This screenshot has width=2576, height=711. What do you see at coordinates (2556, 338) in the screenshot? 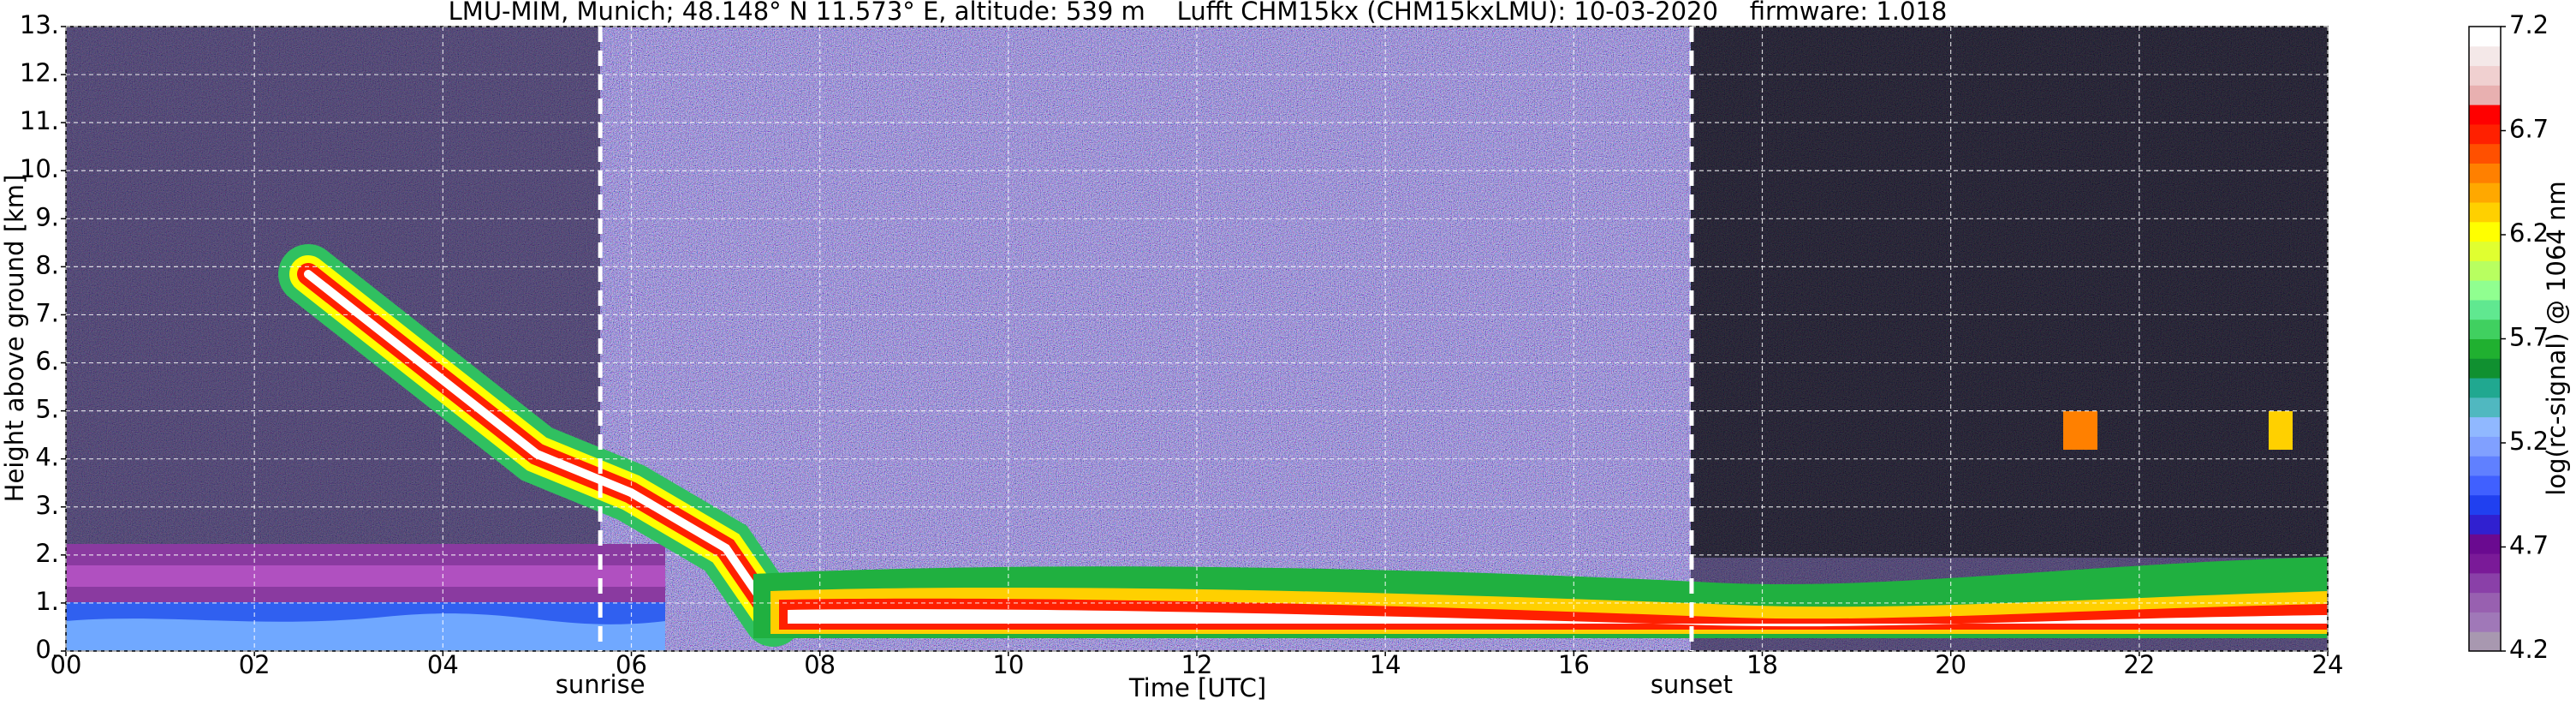
I see `colorbar-label: log(rc-signal) @ 1064 nm` at bounding box center [2556, 338].